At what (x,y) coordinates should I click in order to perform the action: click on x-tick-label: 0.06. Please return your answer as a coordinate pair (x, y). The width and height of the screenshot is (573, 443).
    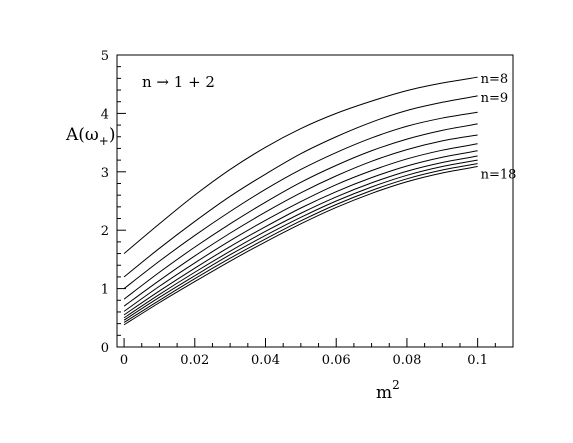
    Looking at the image, I should click on (336, 360).